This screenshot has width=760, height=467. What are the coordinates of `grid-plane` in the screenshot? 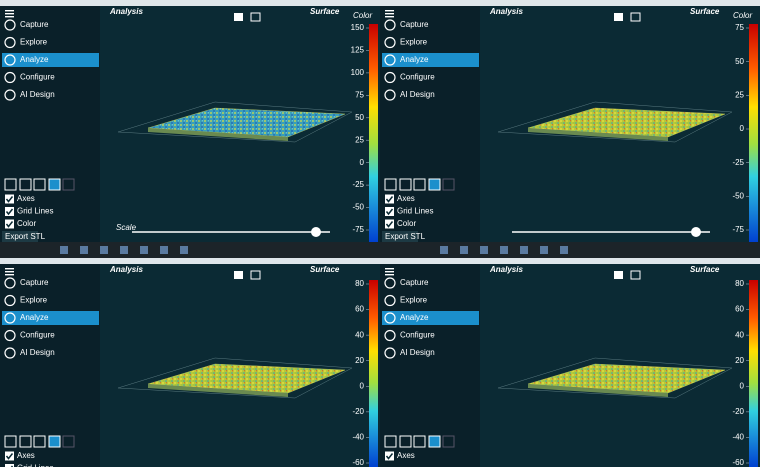 It's located at (235, 378).